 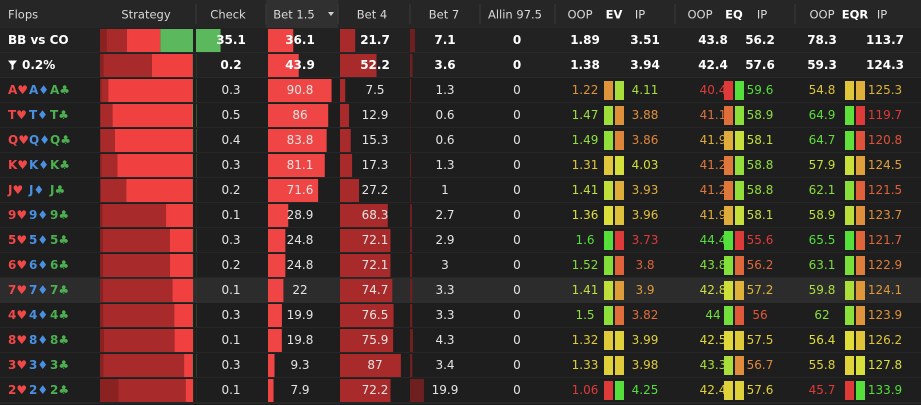 I want to click on cell-value: 58.9, so click(x=822, y=215).